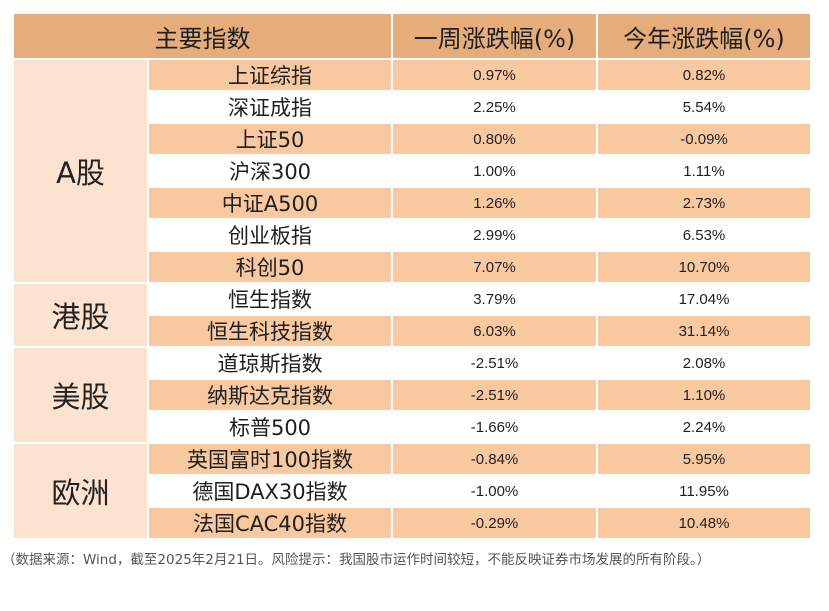  I want to click on header-index: 主要指数, so click(203, 37).